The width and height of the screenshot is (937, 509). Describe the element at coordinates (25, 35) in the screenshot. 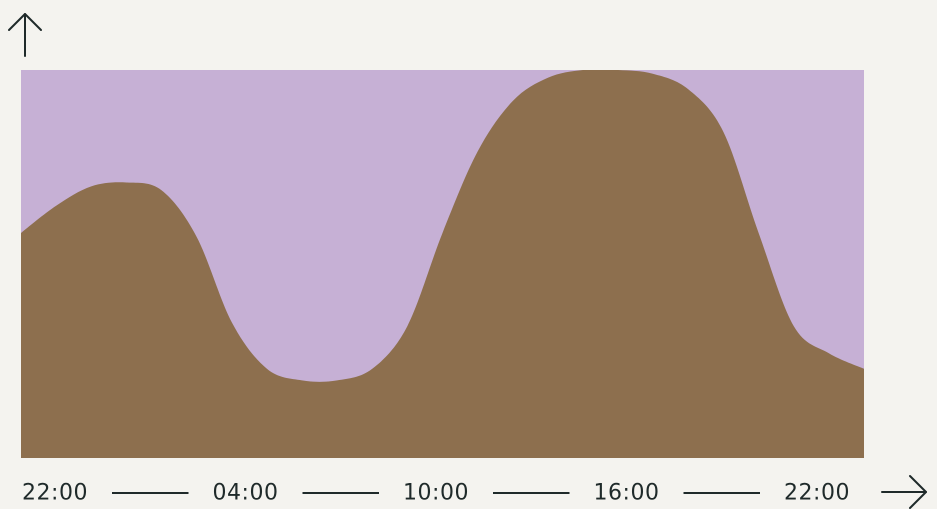

I see `arrow-up-icon` at that location.